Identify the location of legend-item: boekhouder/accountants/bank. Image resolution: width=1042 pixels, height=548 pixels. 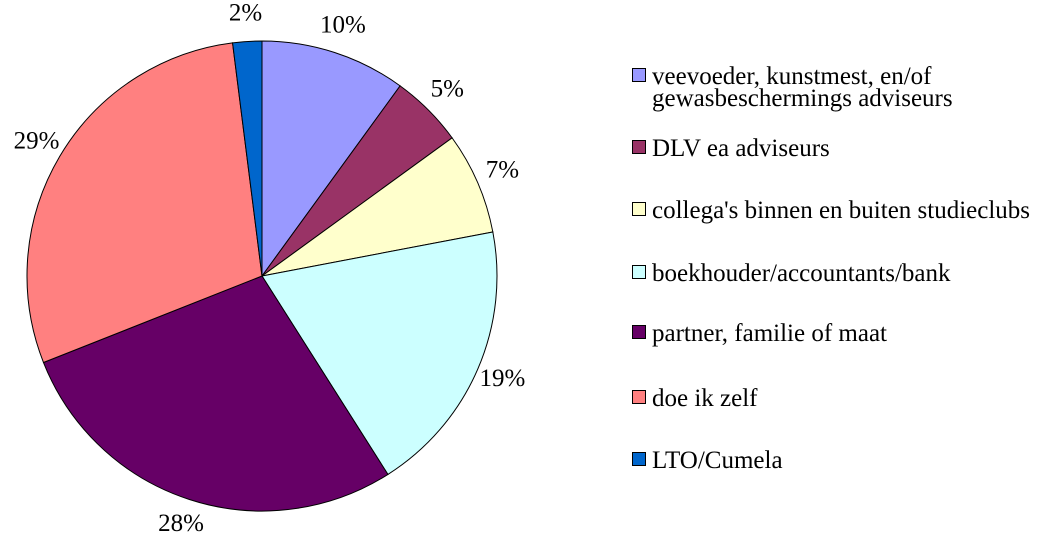
(834, 273).